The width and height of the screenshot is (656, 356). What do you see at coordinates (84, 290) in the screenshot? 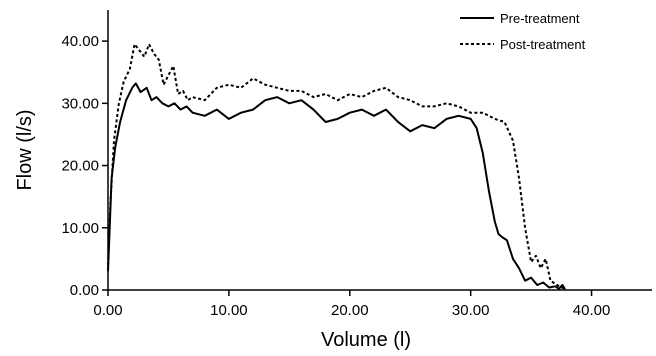
I see `y-tick-label: 0.00` at bounding box center [84, 290].